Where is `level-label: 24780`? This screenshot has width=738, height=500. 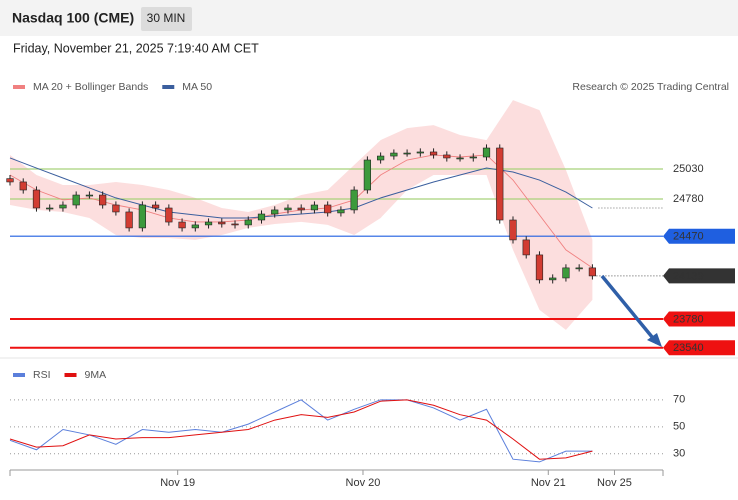 level-label: 24780 is located at coordinates (688, 199).